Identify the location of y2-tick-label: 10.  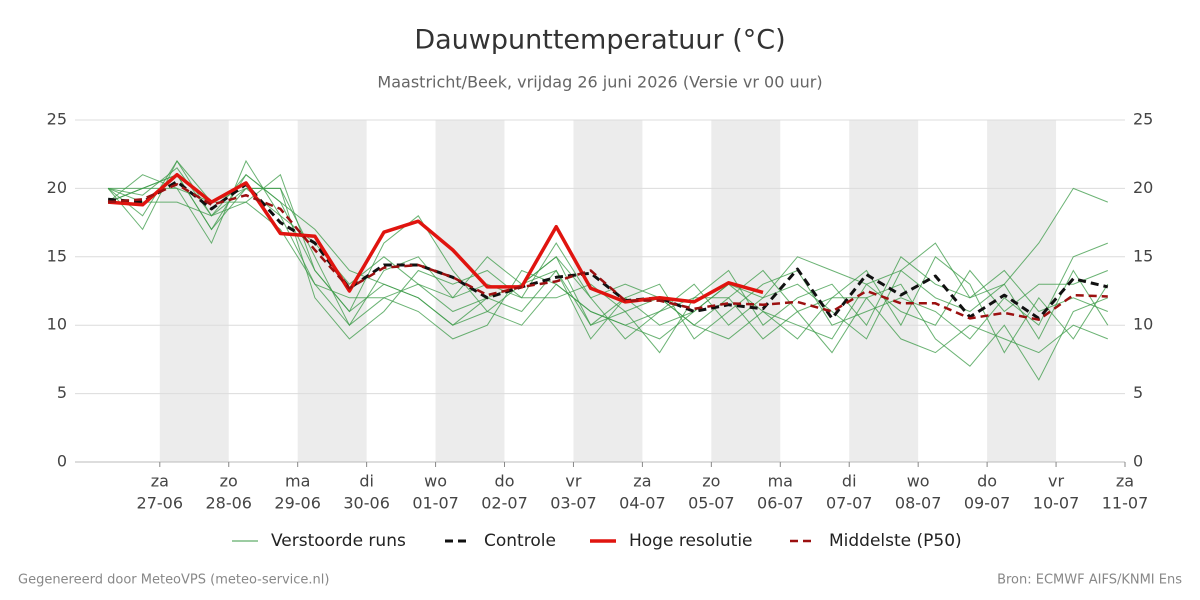
(1143, 324).